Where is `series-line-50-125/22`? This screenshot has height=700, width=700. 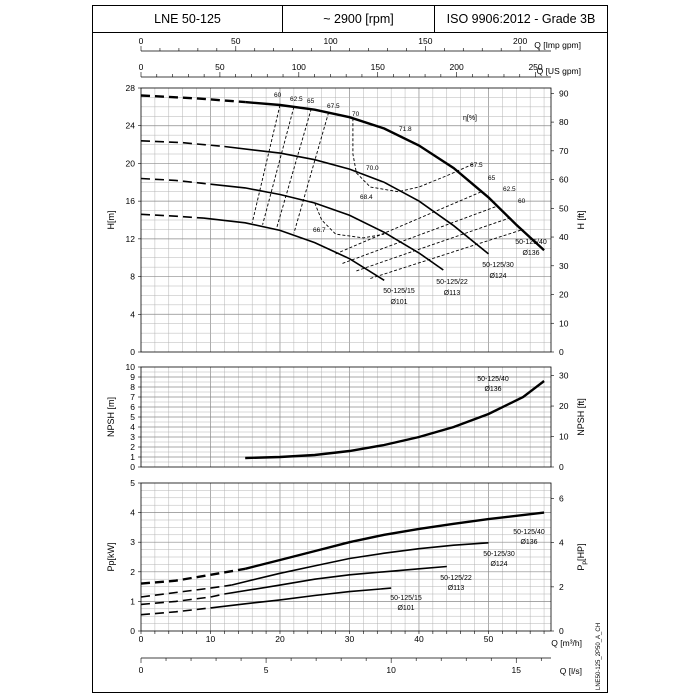 series-line-50-125/22 is located at coordinates (327, 227).